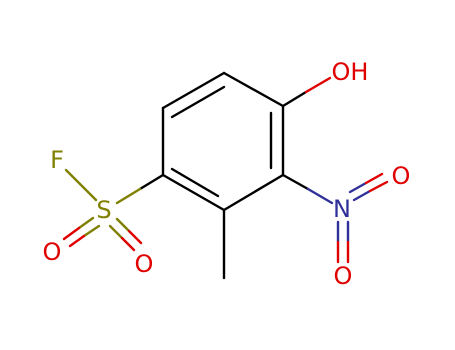  Describe the element at coordinates (350, 72) in the screenshot. I see `atom-label: OH` at that location.